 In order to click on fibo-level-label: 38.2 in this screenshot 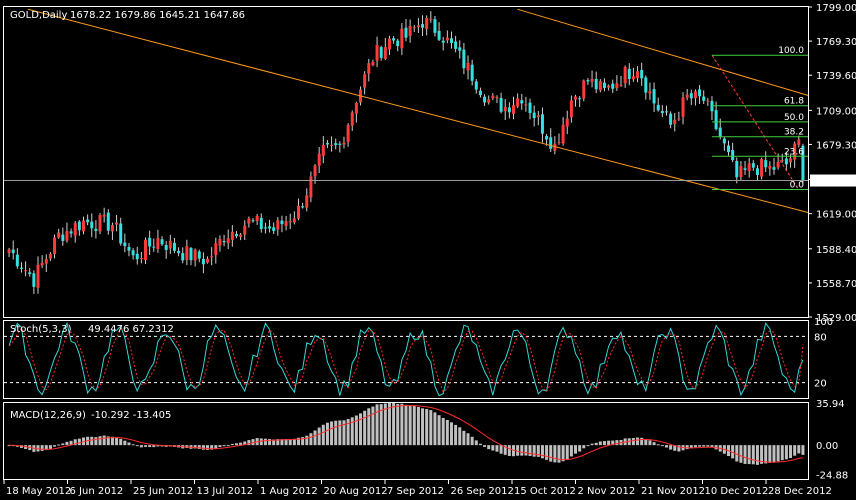, I will do `click(794, 133)`.